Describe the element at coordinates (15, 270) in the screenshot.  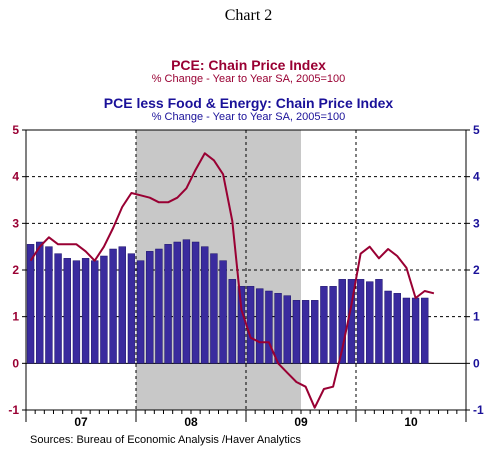
I see `y-tick-label-left: 2` at that location.